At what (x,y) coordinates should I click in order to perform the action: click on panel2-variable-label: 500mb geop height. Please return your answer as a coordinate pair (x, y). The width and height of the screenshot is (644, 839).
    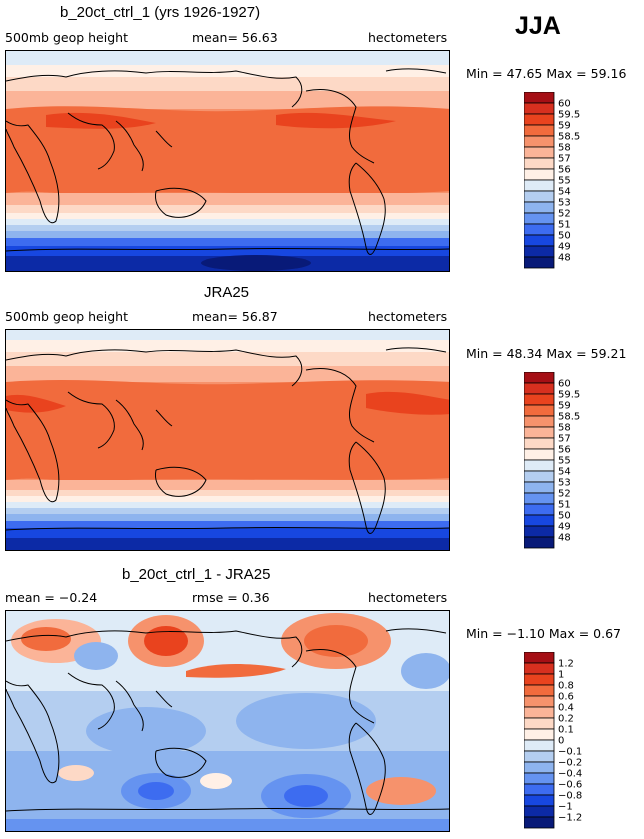
    Looking at the image, I should click on (66, 316).